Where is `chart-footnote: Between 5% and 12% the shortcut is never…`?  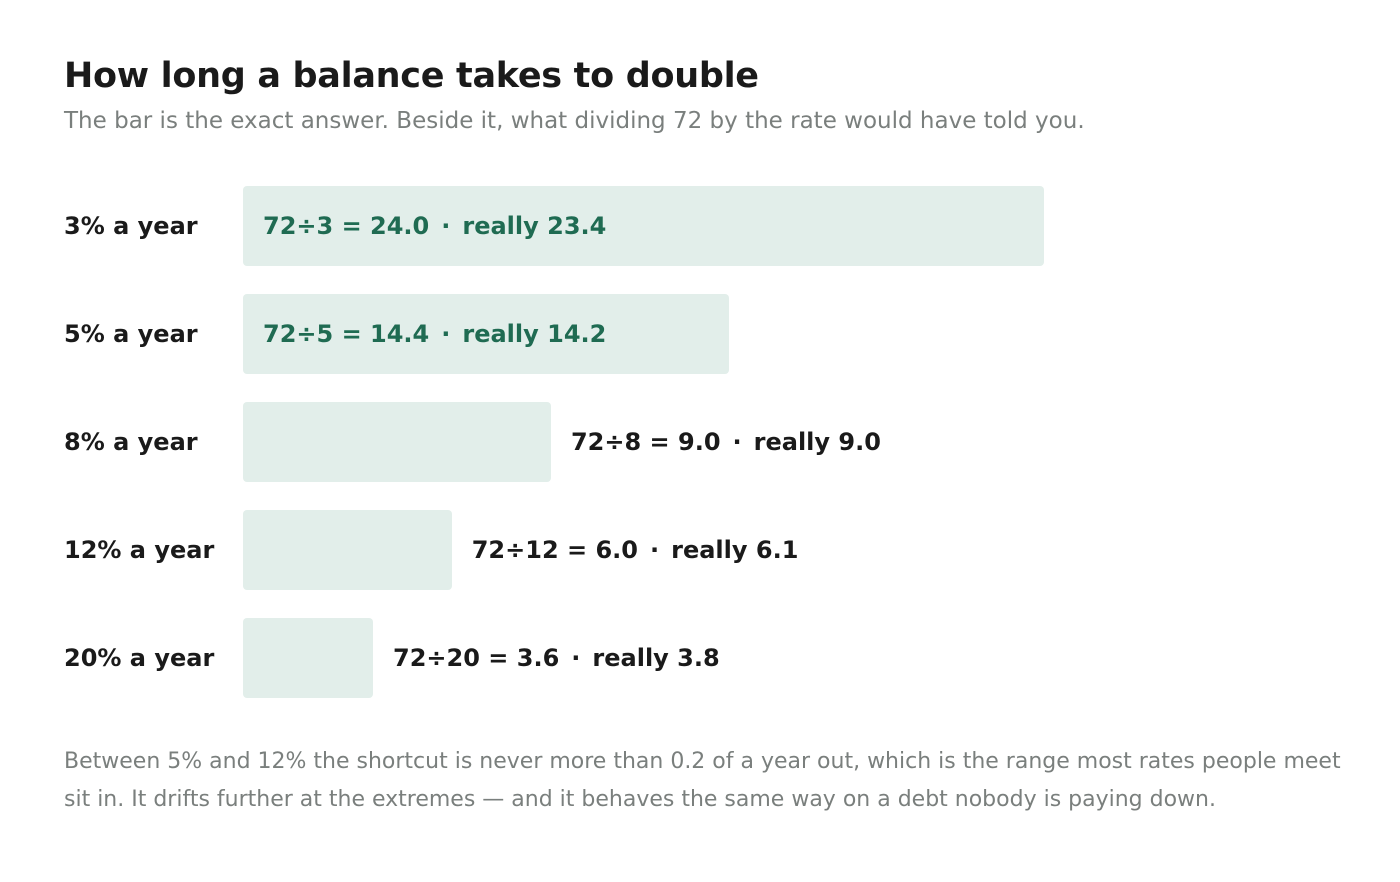
chart-footnote: Between 5% and 12% the shortcut is never… is located at coordinates (702, 780).